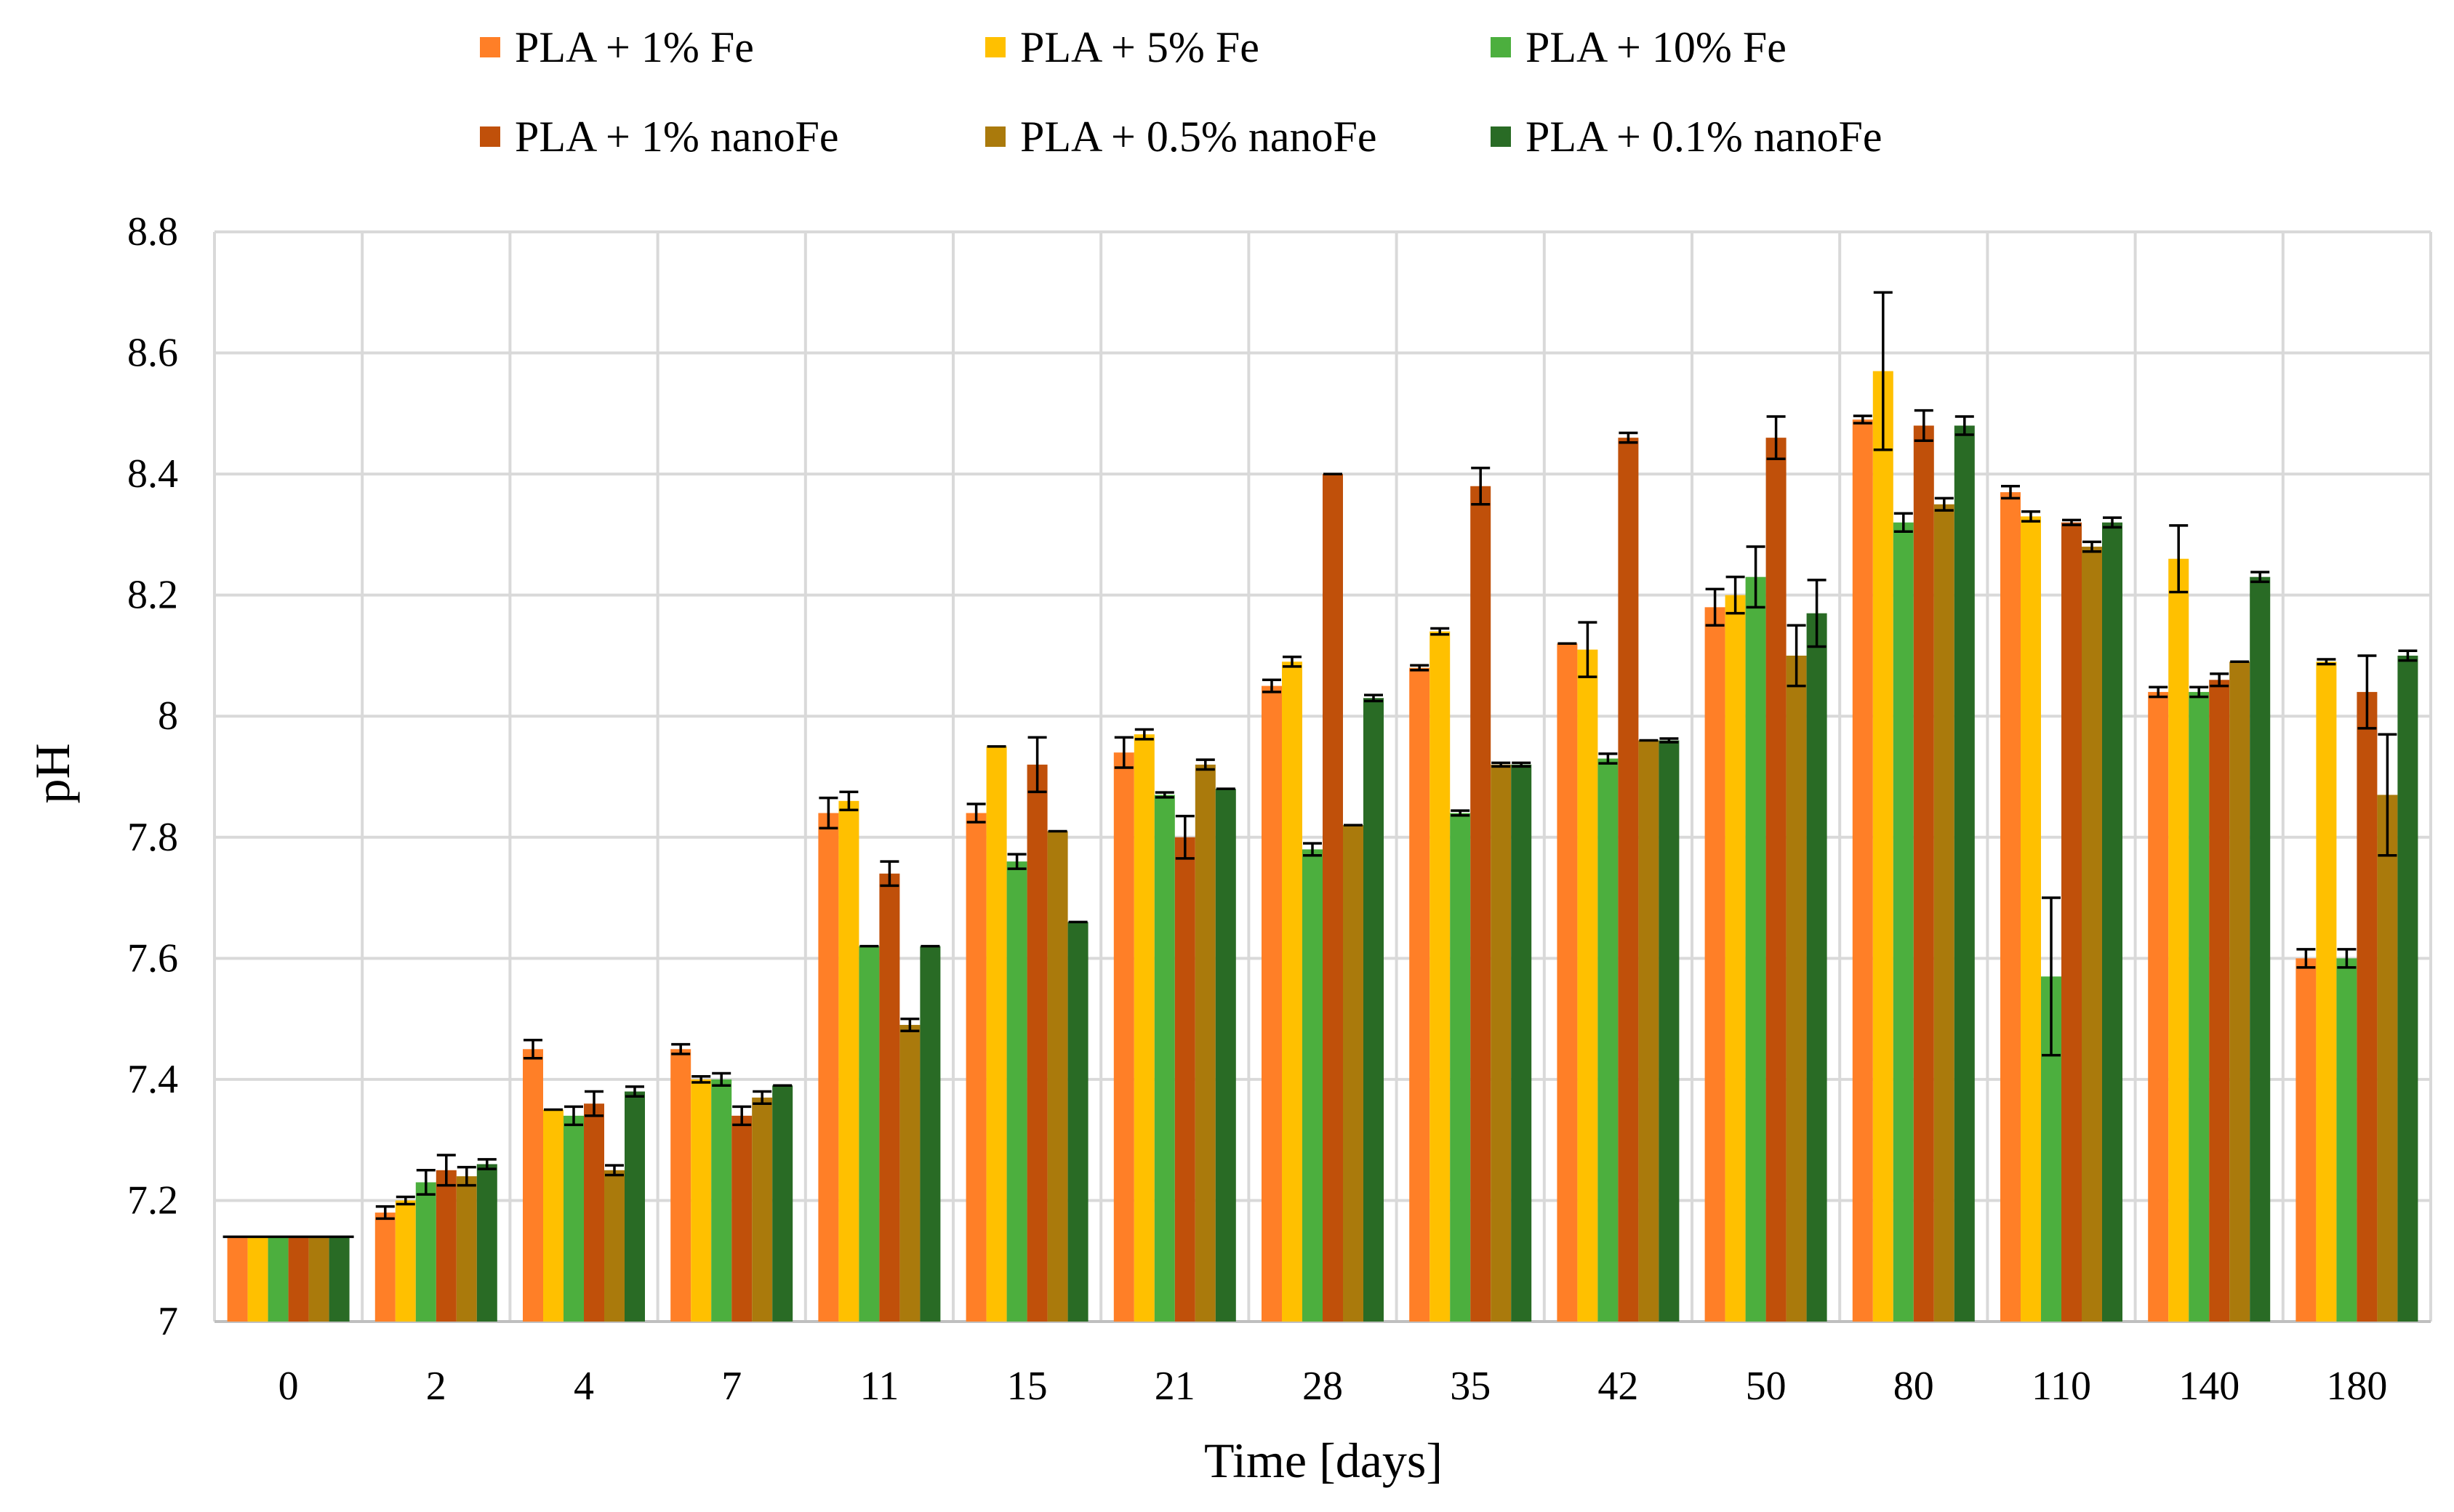  What do you see at coordinates (1322, 1386) in the screenshot?
I see `x-tick-label: 28` at bounding box center [1322, 1386].